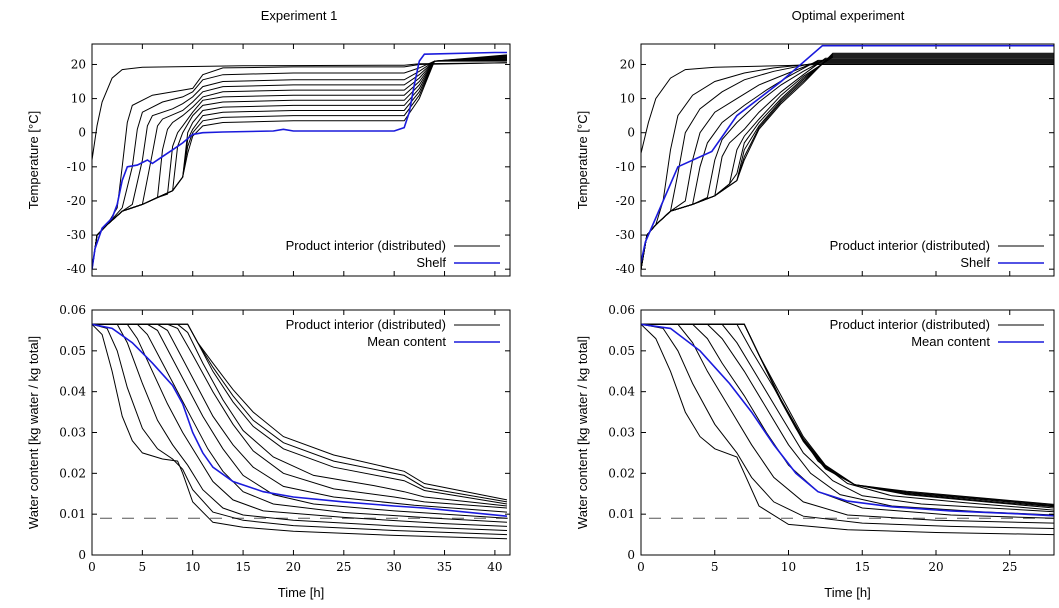  What do you see at coordinates (394, 567) in the screenshot?
I see `x-tick-label: 30` at bounding box center [394, 567].